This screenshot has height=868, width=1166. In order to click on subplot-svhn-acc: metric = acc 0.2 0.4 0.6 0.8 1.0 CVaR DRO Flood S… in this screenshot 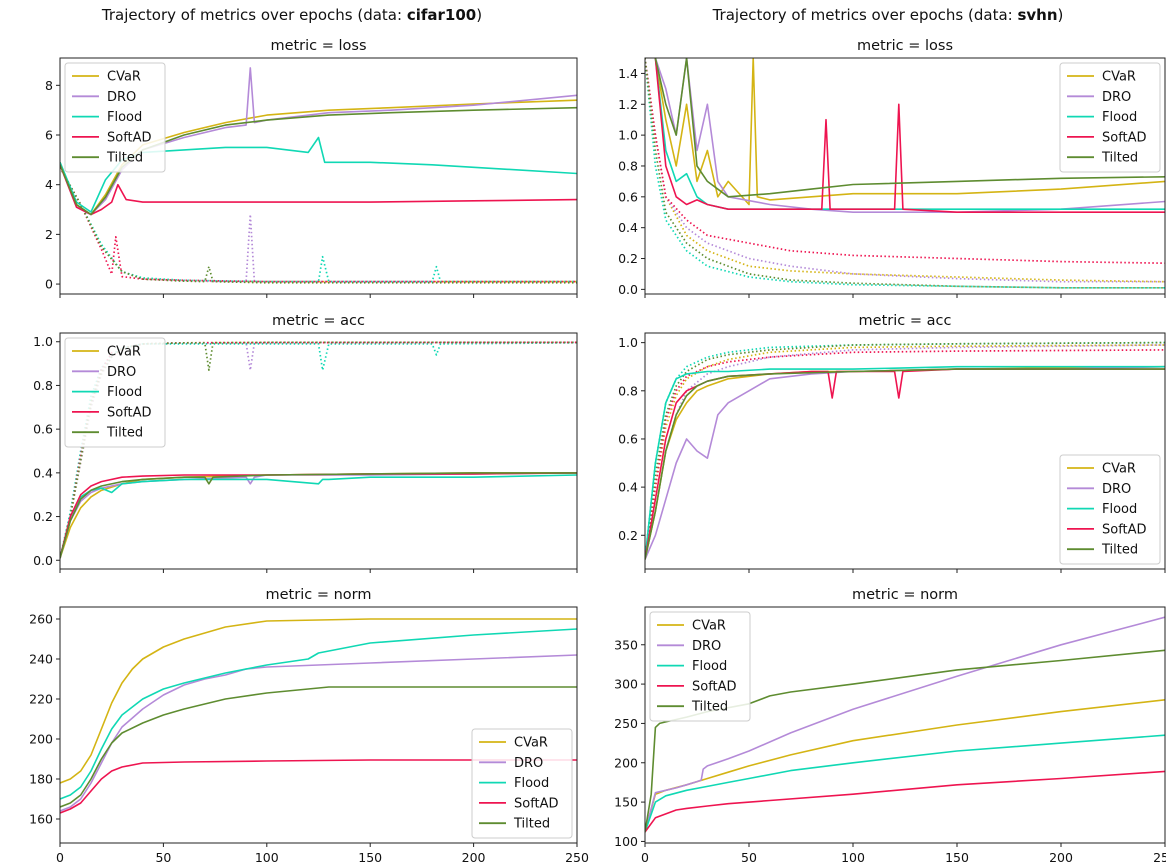, I will do `click(892, 443)`.